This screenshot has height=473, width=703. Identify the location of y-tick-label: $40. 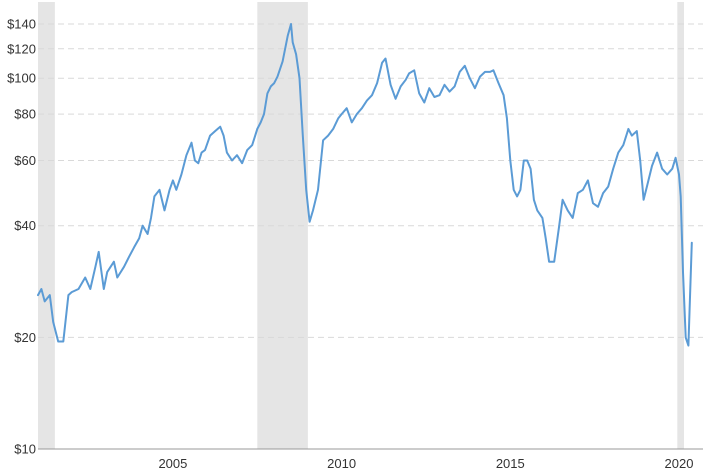
(25, 225).